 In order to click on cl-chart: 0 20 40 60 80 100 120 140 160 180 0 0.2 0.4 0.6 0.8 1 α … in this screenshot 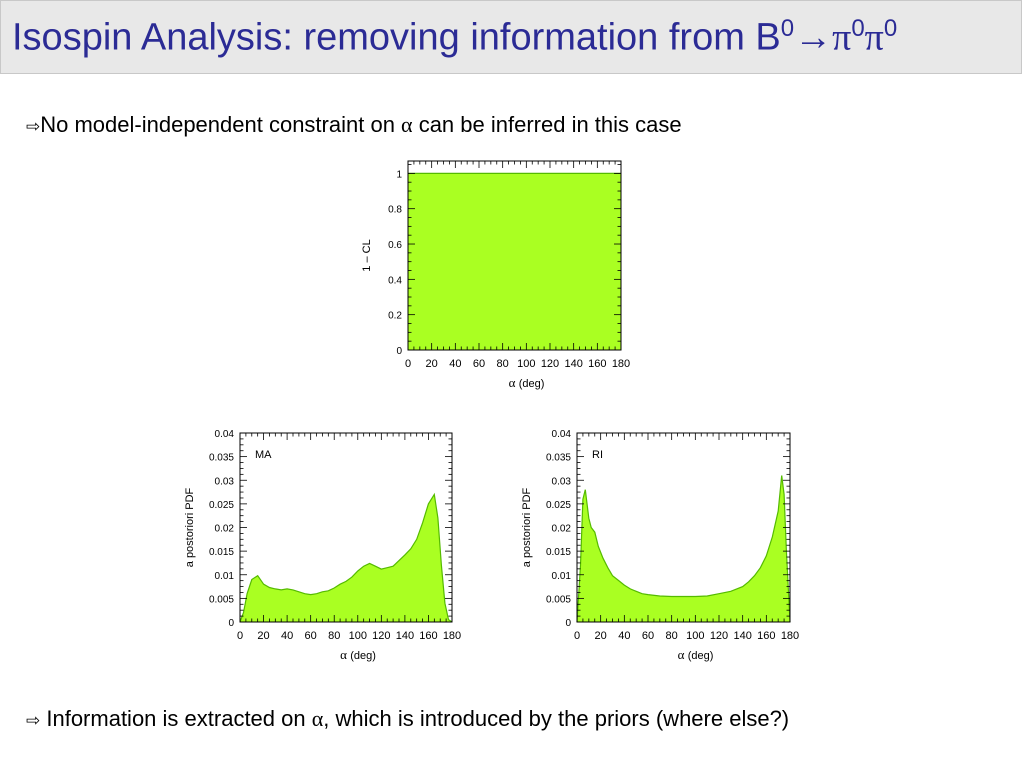, I will do `click(495, 275)`.